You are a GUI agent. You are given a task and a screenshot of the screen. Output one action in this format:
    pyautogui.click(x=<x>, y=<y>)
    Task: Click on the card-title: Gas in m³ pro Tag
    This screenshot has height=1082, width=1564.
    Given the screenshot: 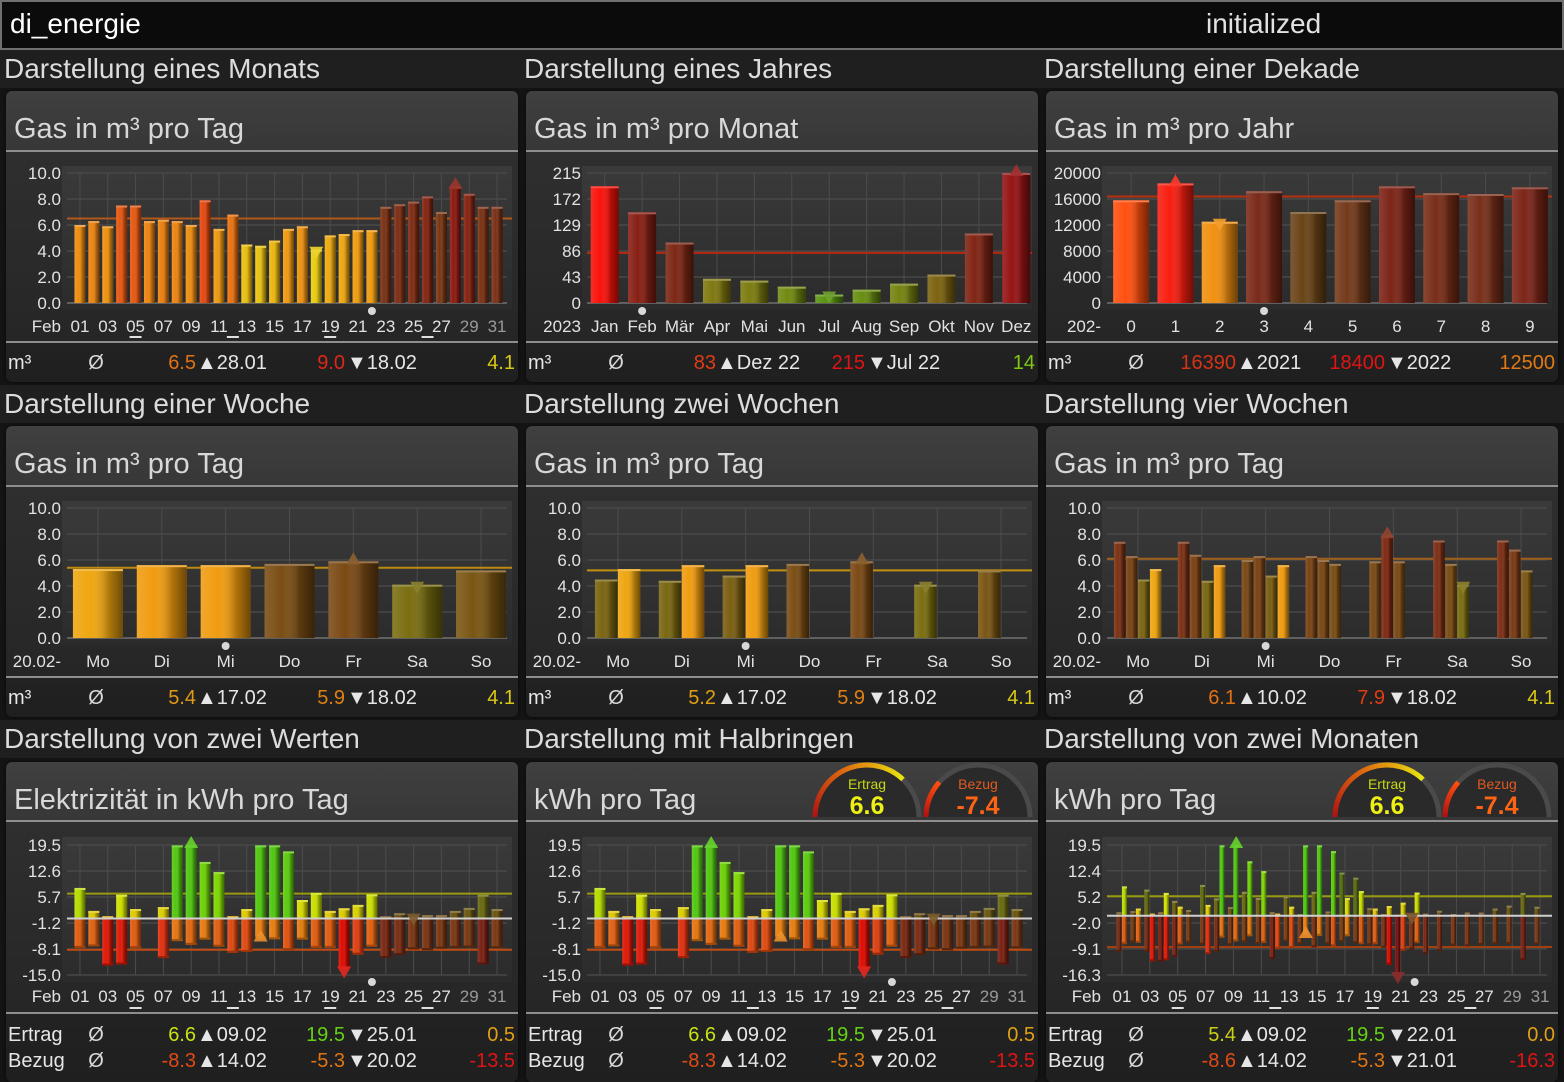 What is the action you would take?
    pyautogui.click(x=649, y=464)
    